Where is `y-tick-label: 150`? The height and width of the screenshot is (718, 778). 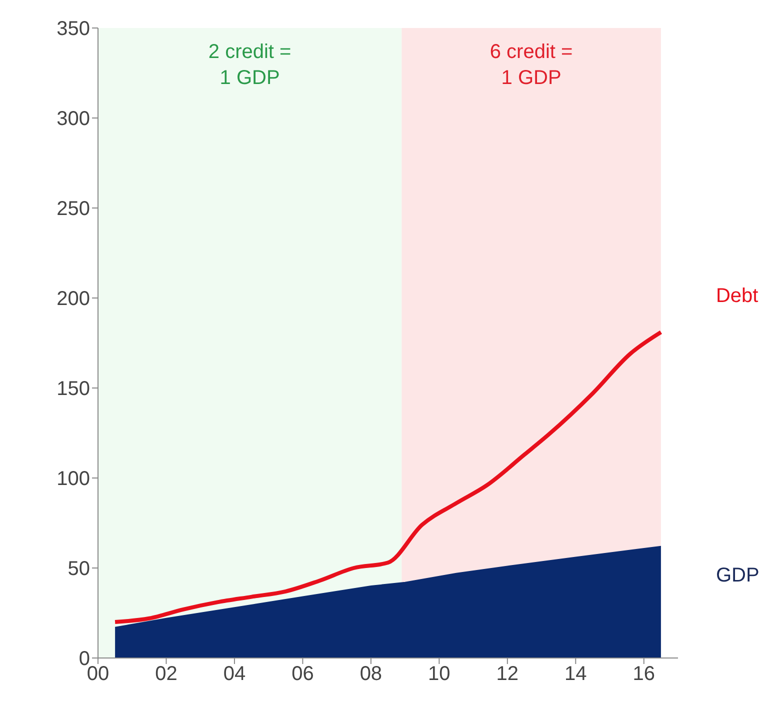 y-tick-label: 150 is located at coordinates (73, 389).